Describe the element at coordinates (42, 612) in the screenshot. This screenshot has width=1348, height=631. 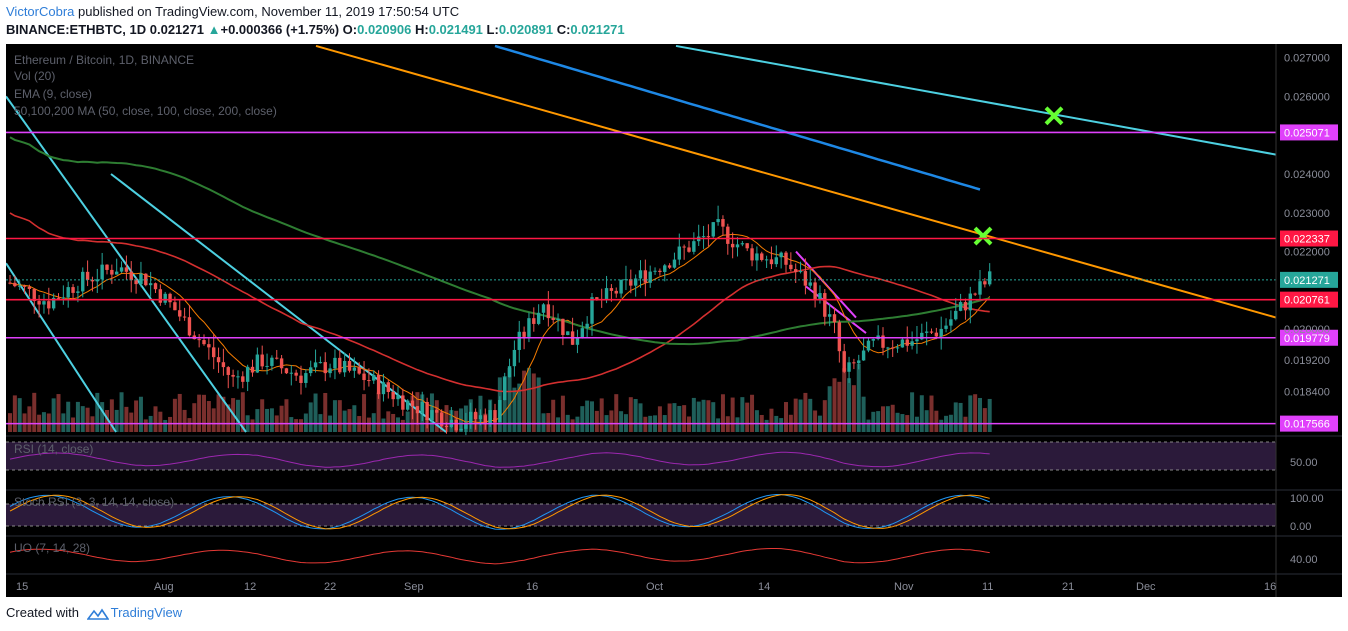
I see `created-with: Created with` at that location.